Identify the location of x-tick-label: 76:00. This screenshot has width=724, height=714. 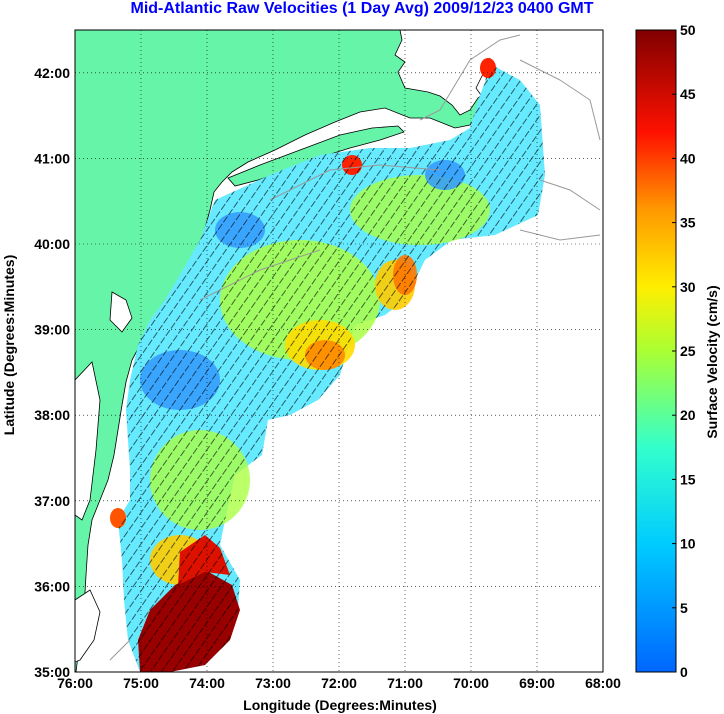
(75, 683).